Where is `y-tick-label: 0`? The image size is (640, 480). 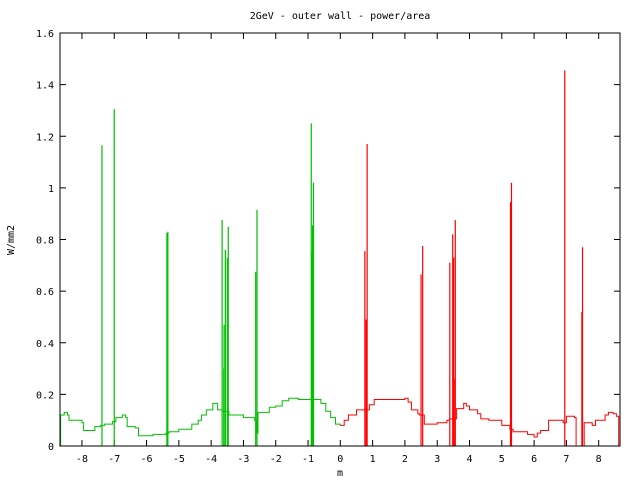 y-tick-label: 0 is located at coordinates (51, 447).